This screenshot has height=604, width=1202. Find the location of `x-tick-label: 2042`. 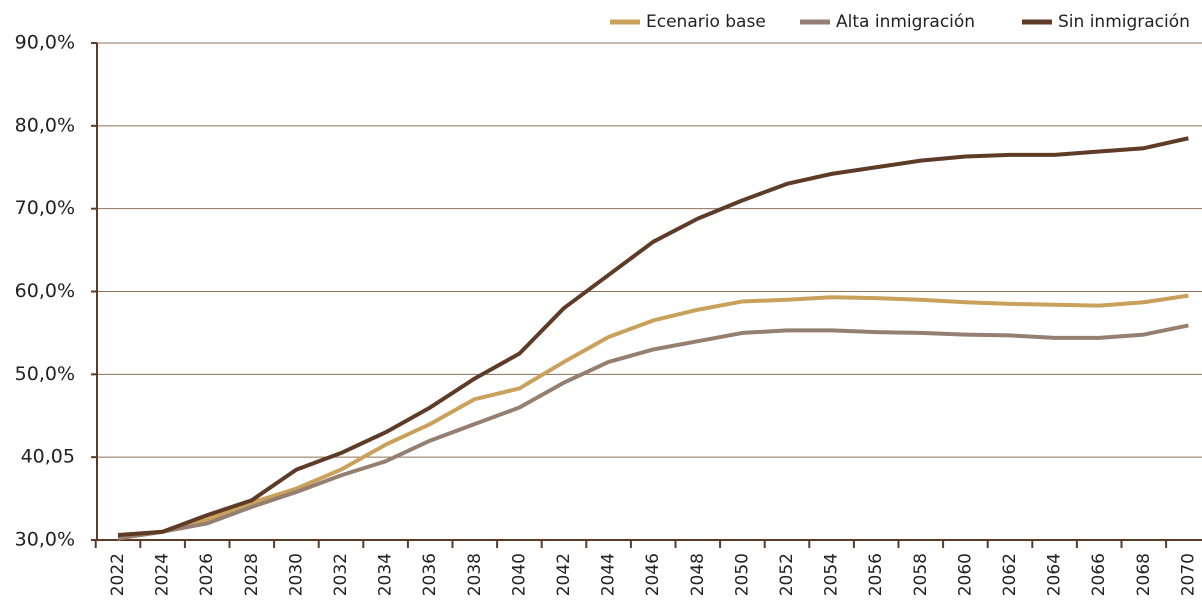

x-tick-label: 2042 is located at coordinates (564, 574).